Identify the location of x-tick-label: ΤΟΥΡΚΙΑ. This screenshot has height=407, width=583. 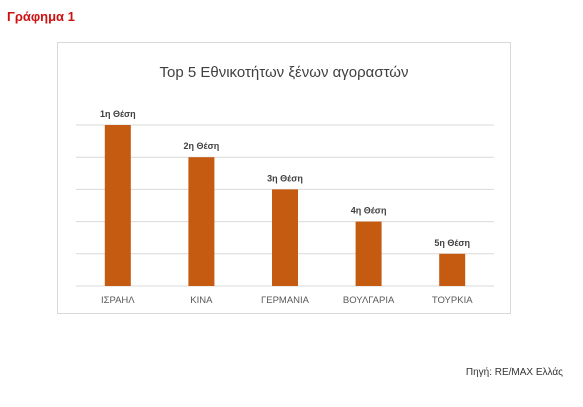
(452, 300).